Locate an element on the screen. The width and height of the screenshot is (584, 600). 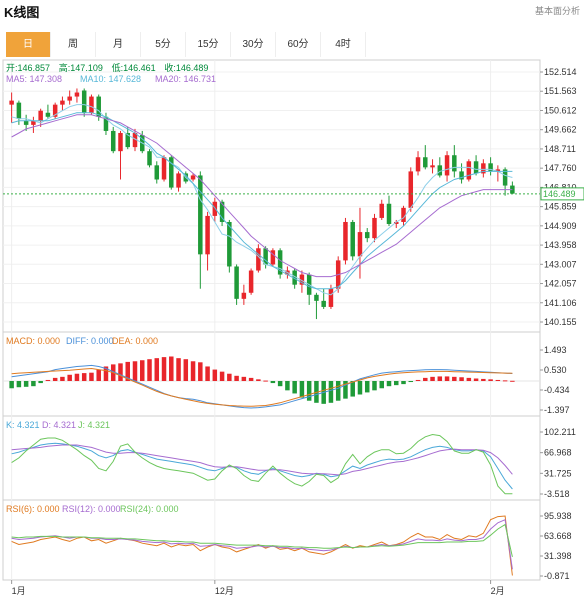
tab-60min: 60分 is located at coordinates (298, 44).